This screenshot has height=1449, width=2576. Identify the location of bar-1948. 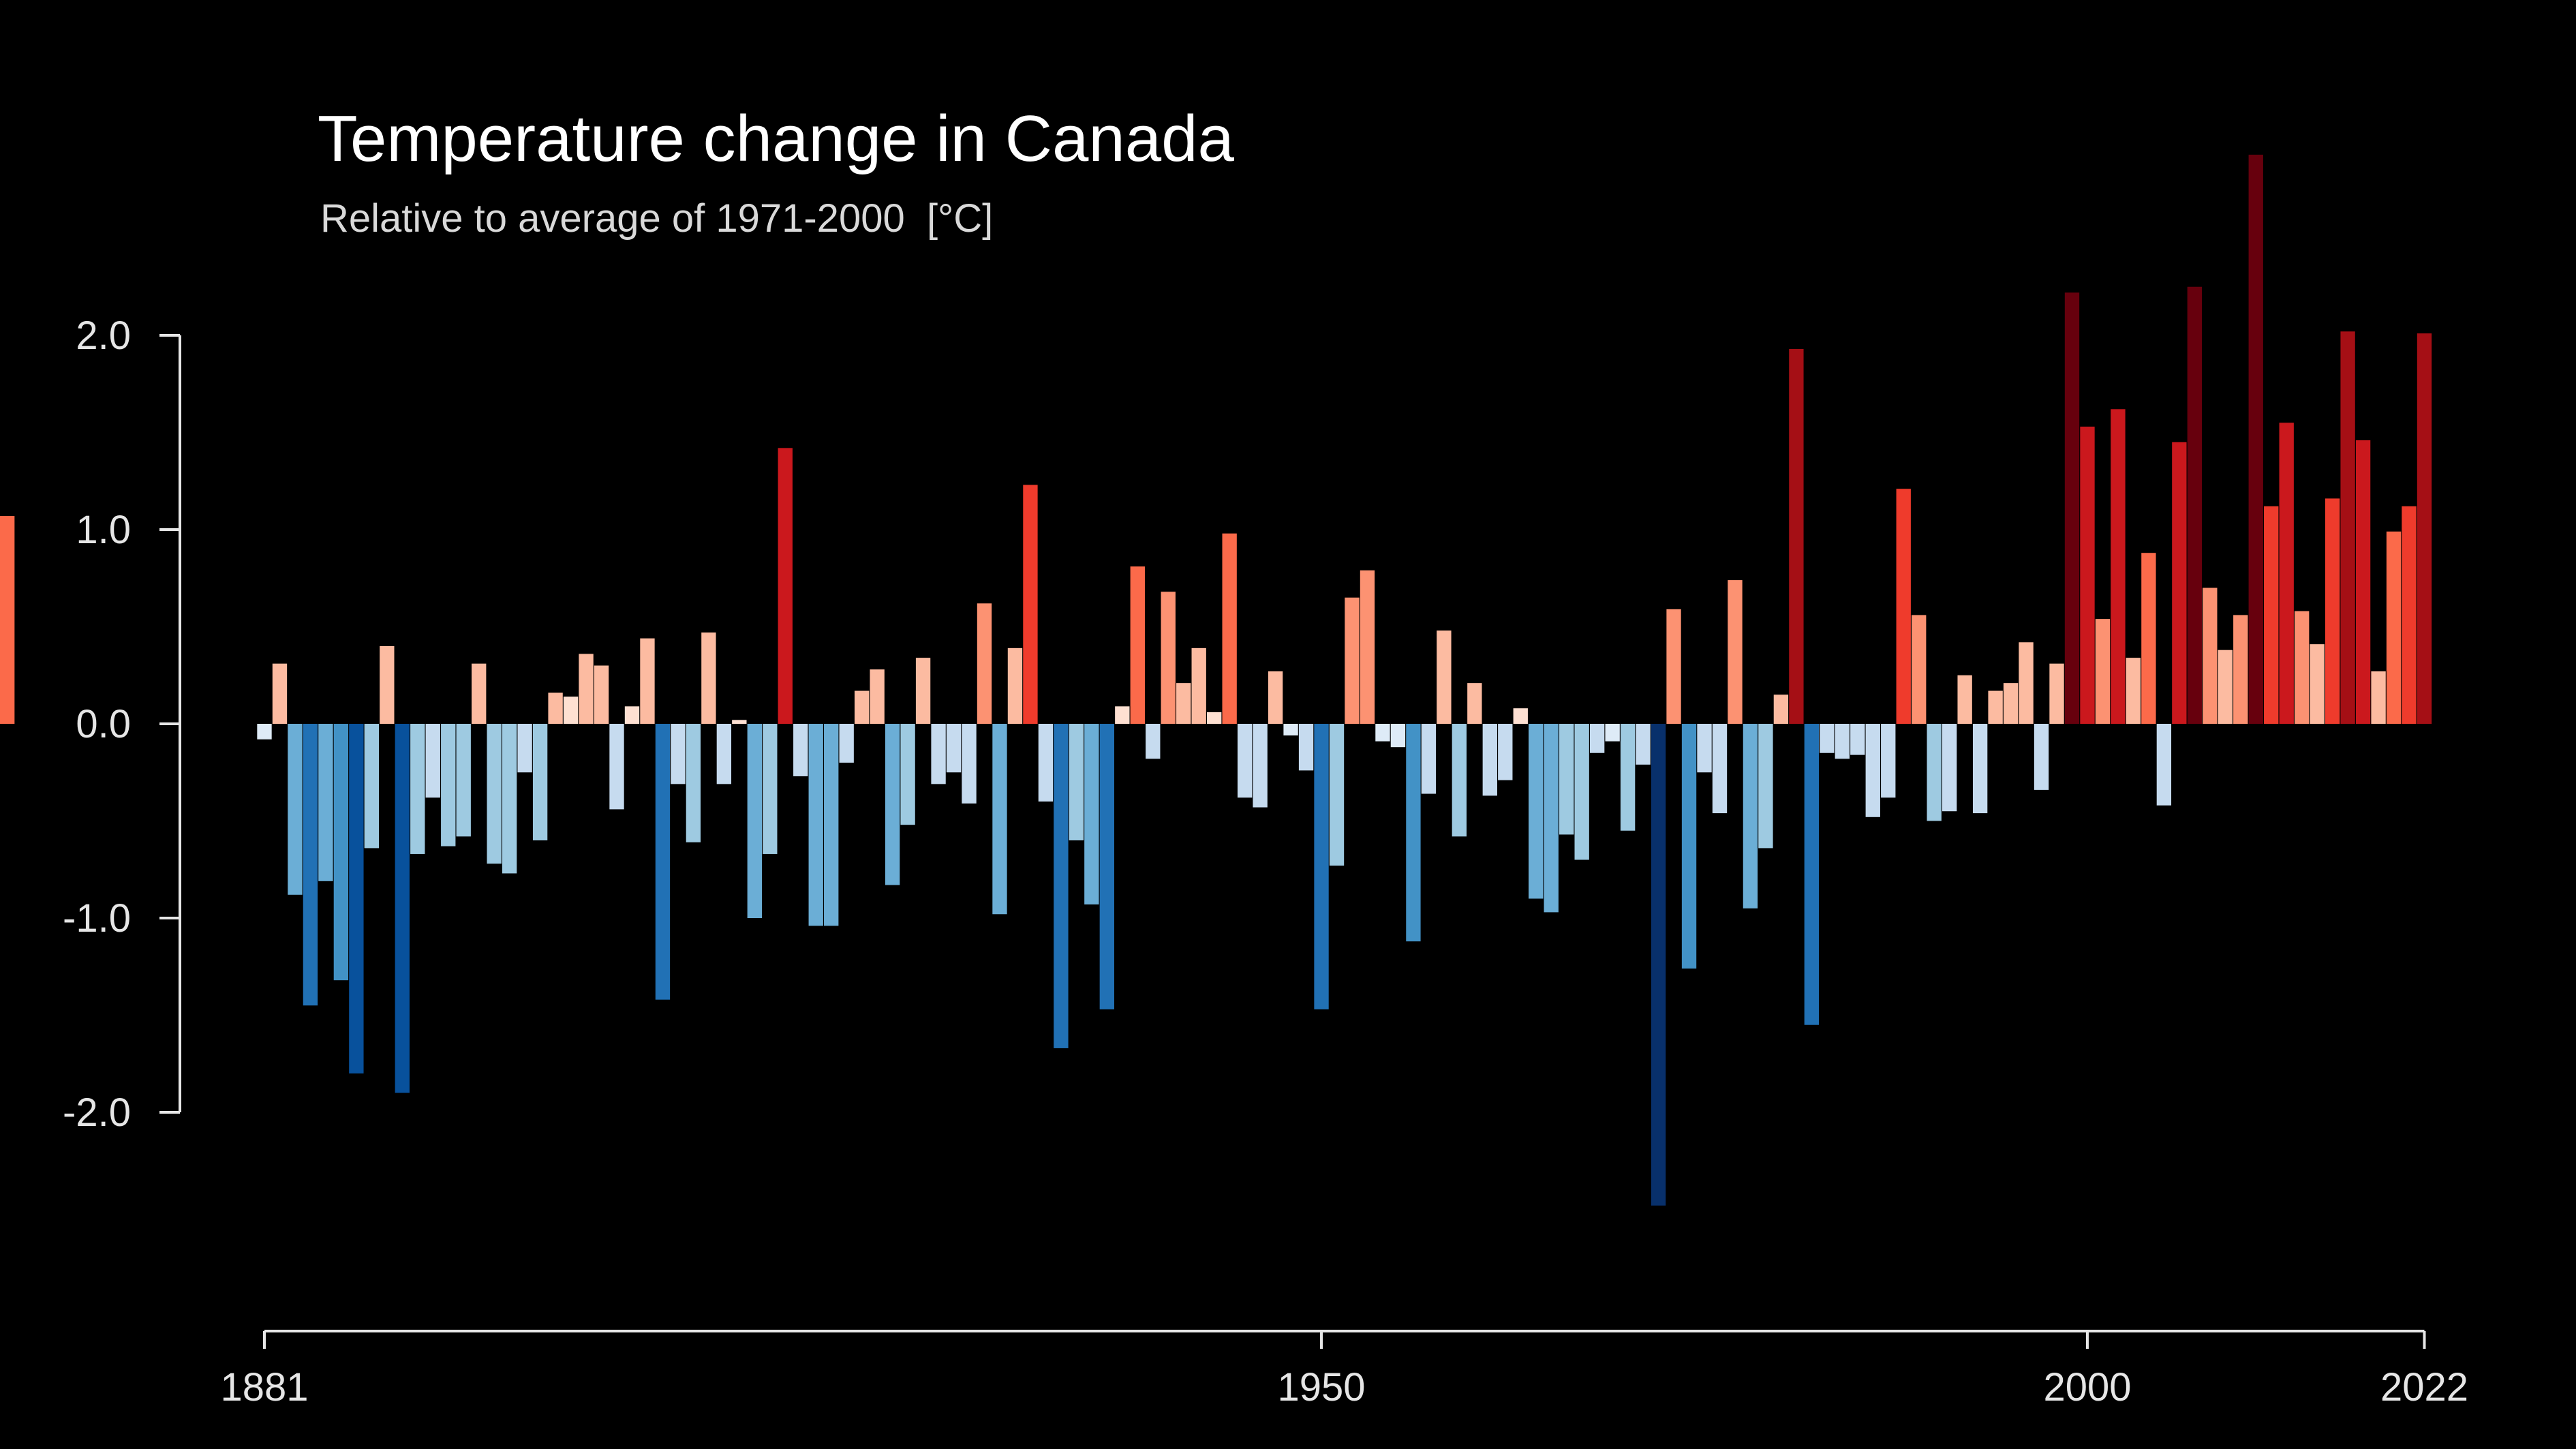
(1290, 730).